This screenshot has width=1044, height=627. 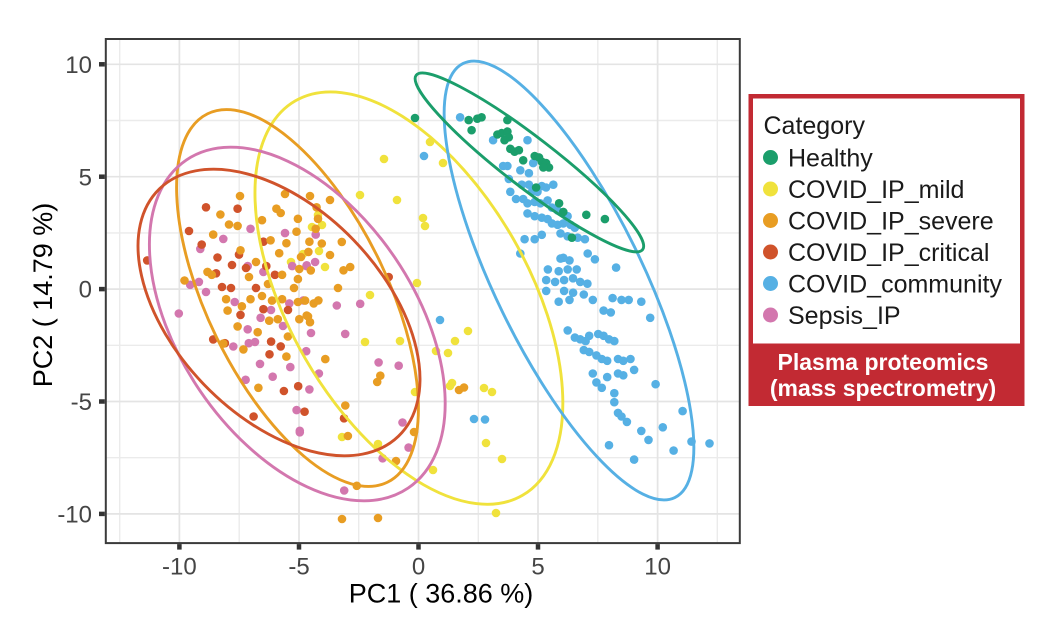 I want to click on svg-text: COVID_community, so click(x=895, y=285).